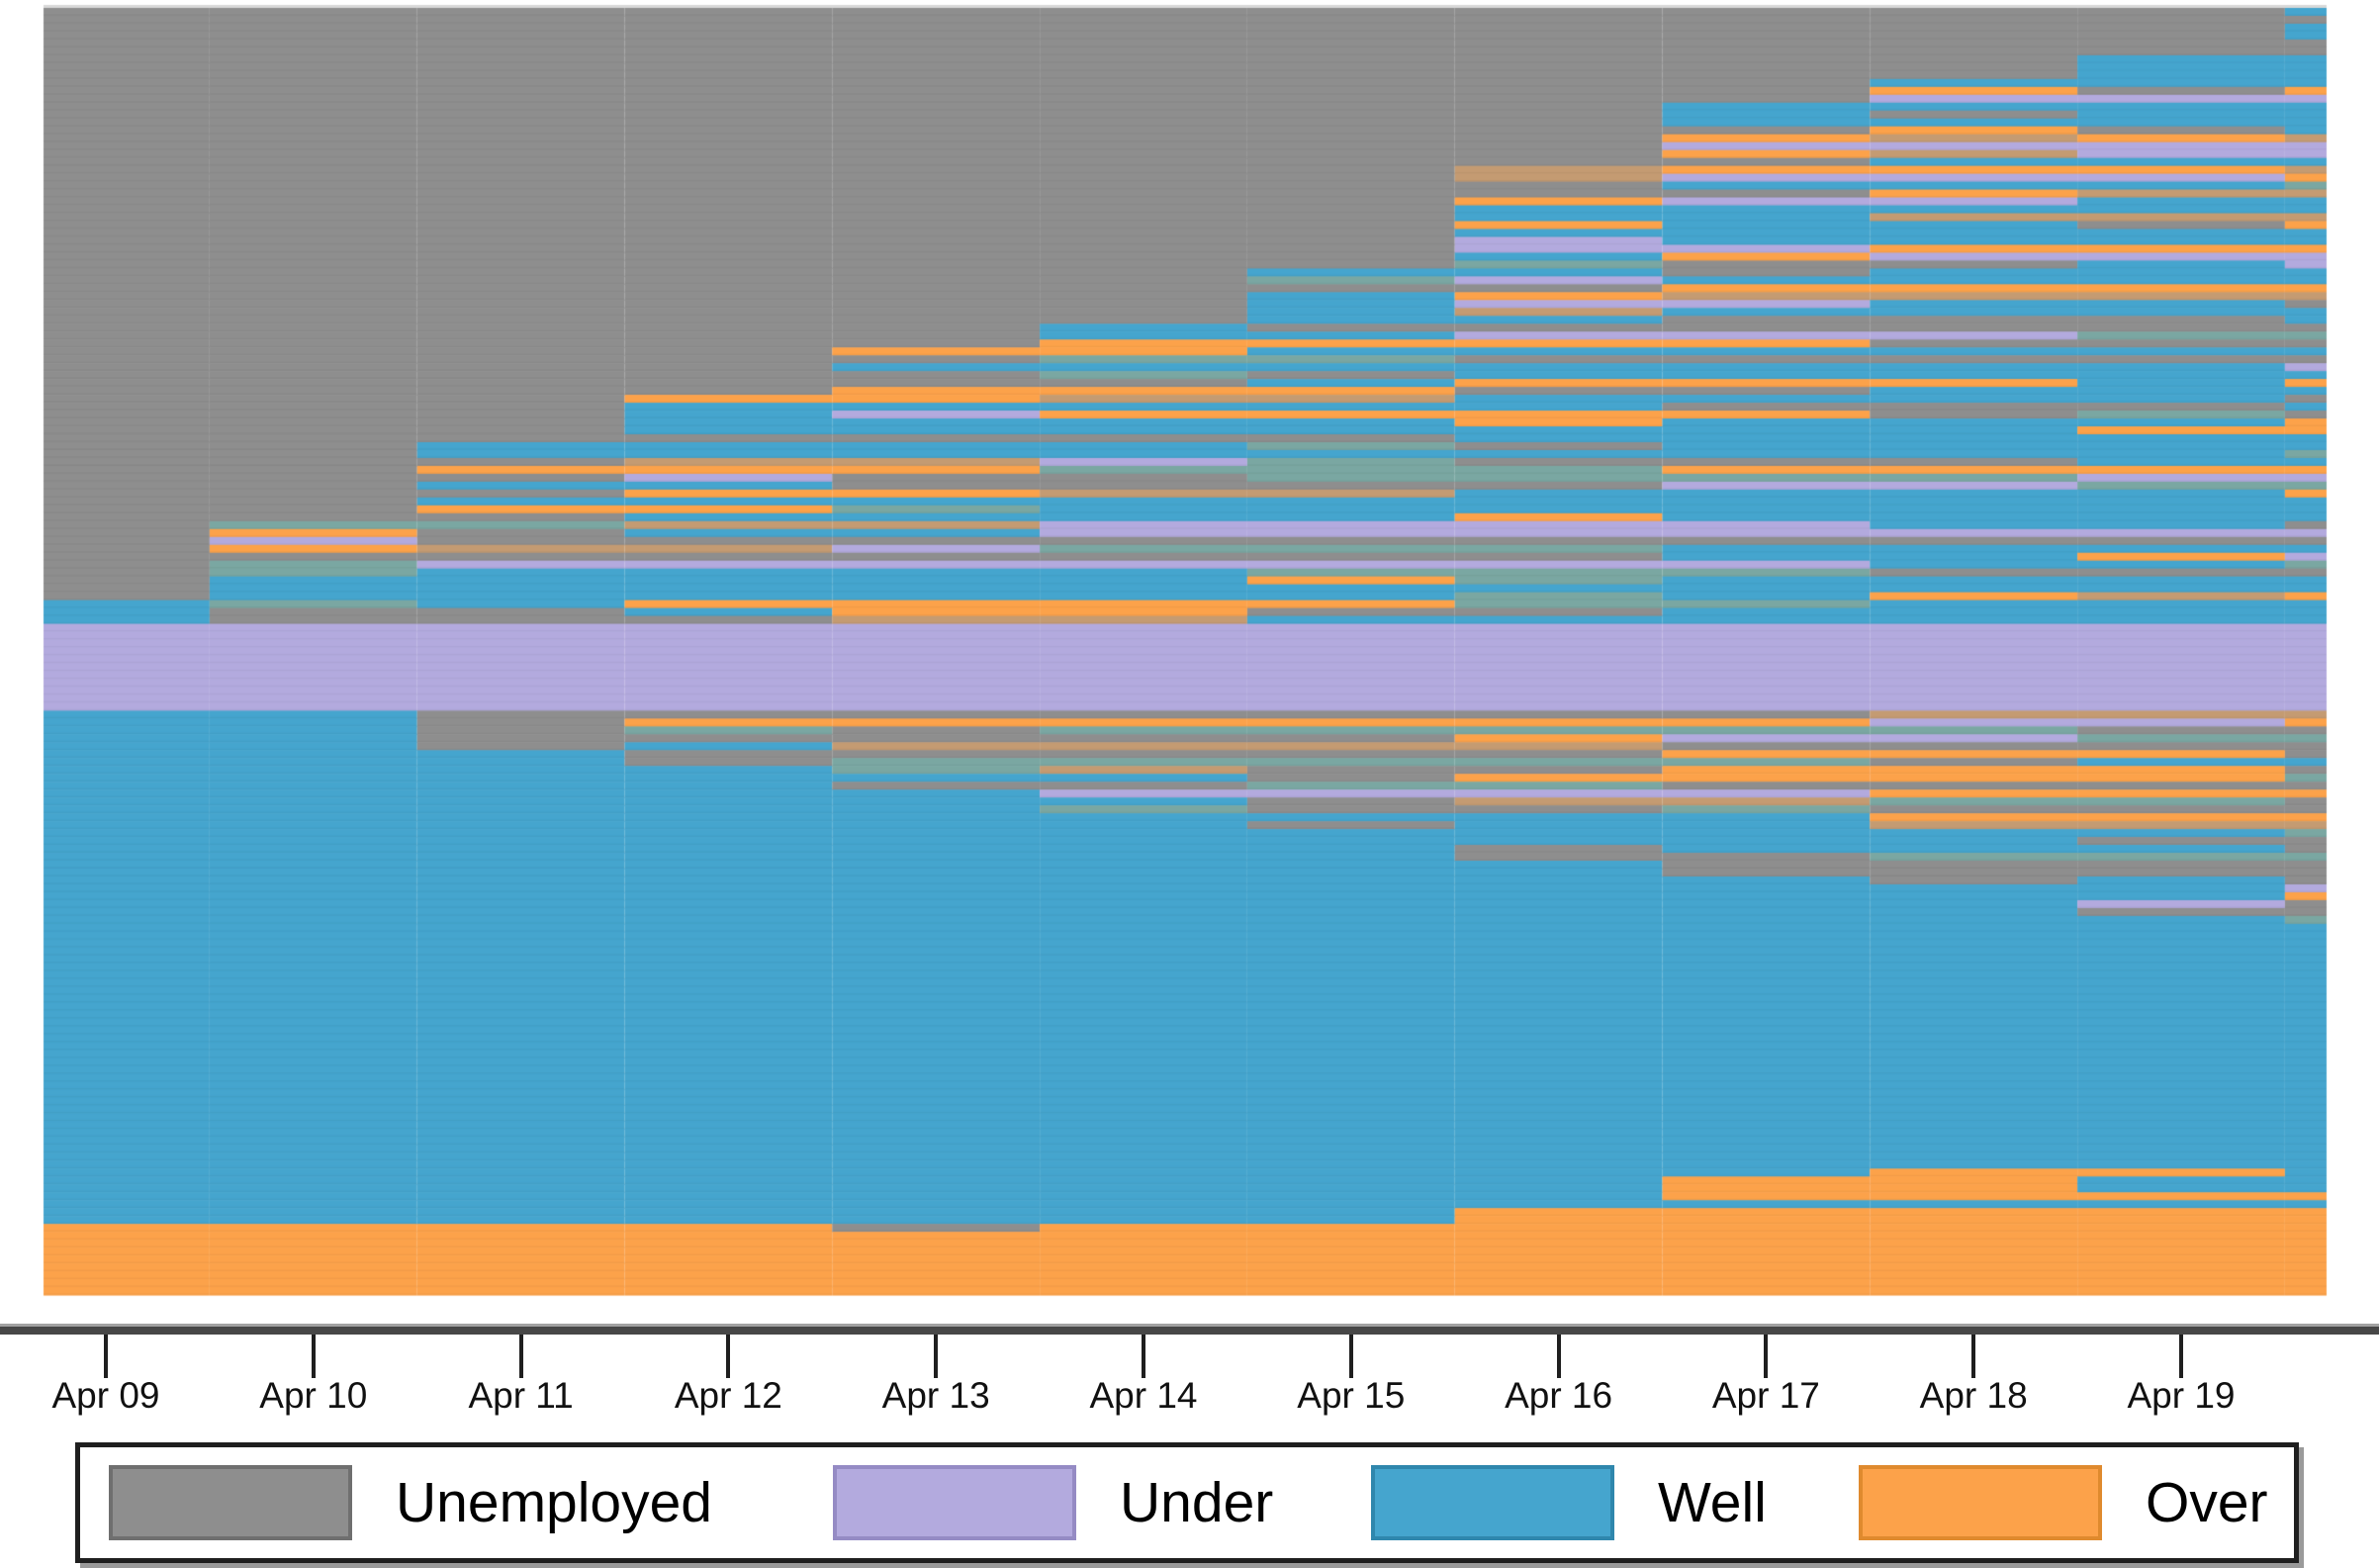 This screenshot has width=2379, height=1568. I want to click on legend-label: Over, so click(2207, 1502).